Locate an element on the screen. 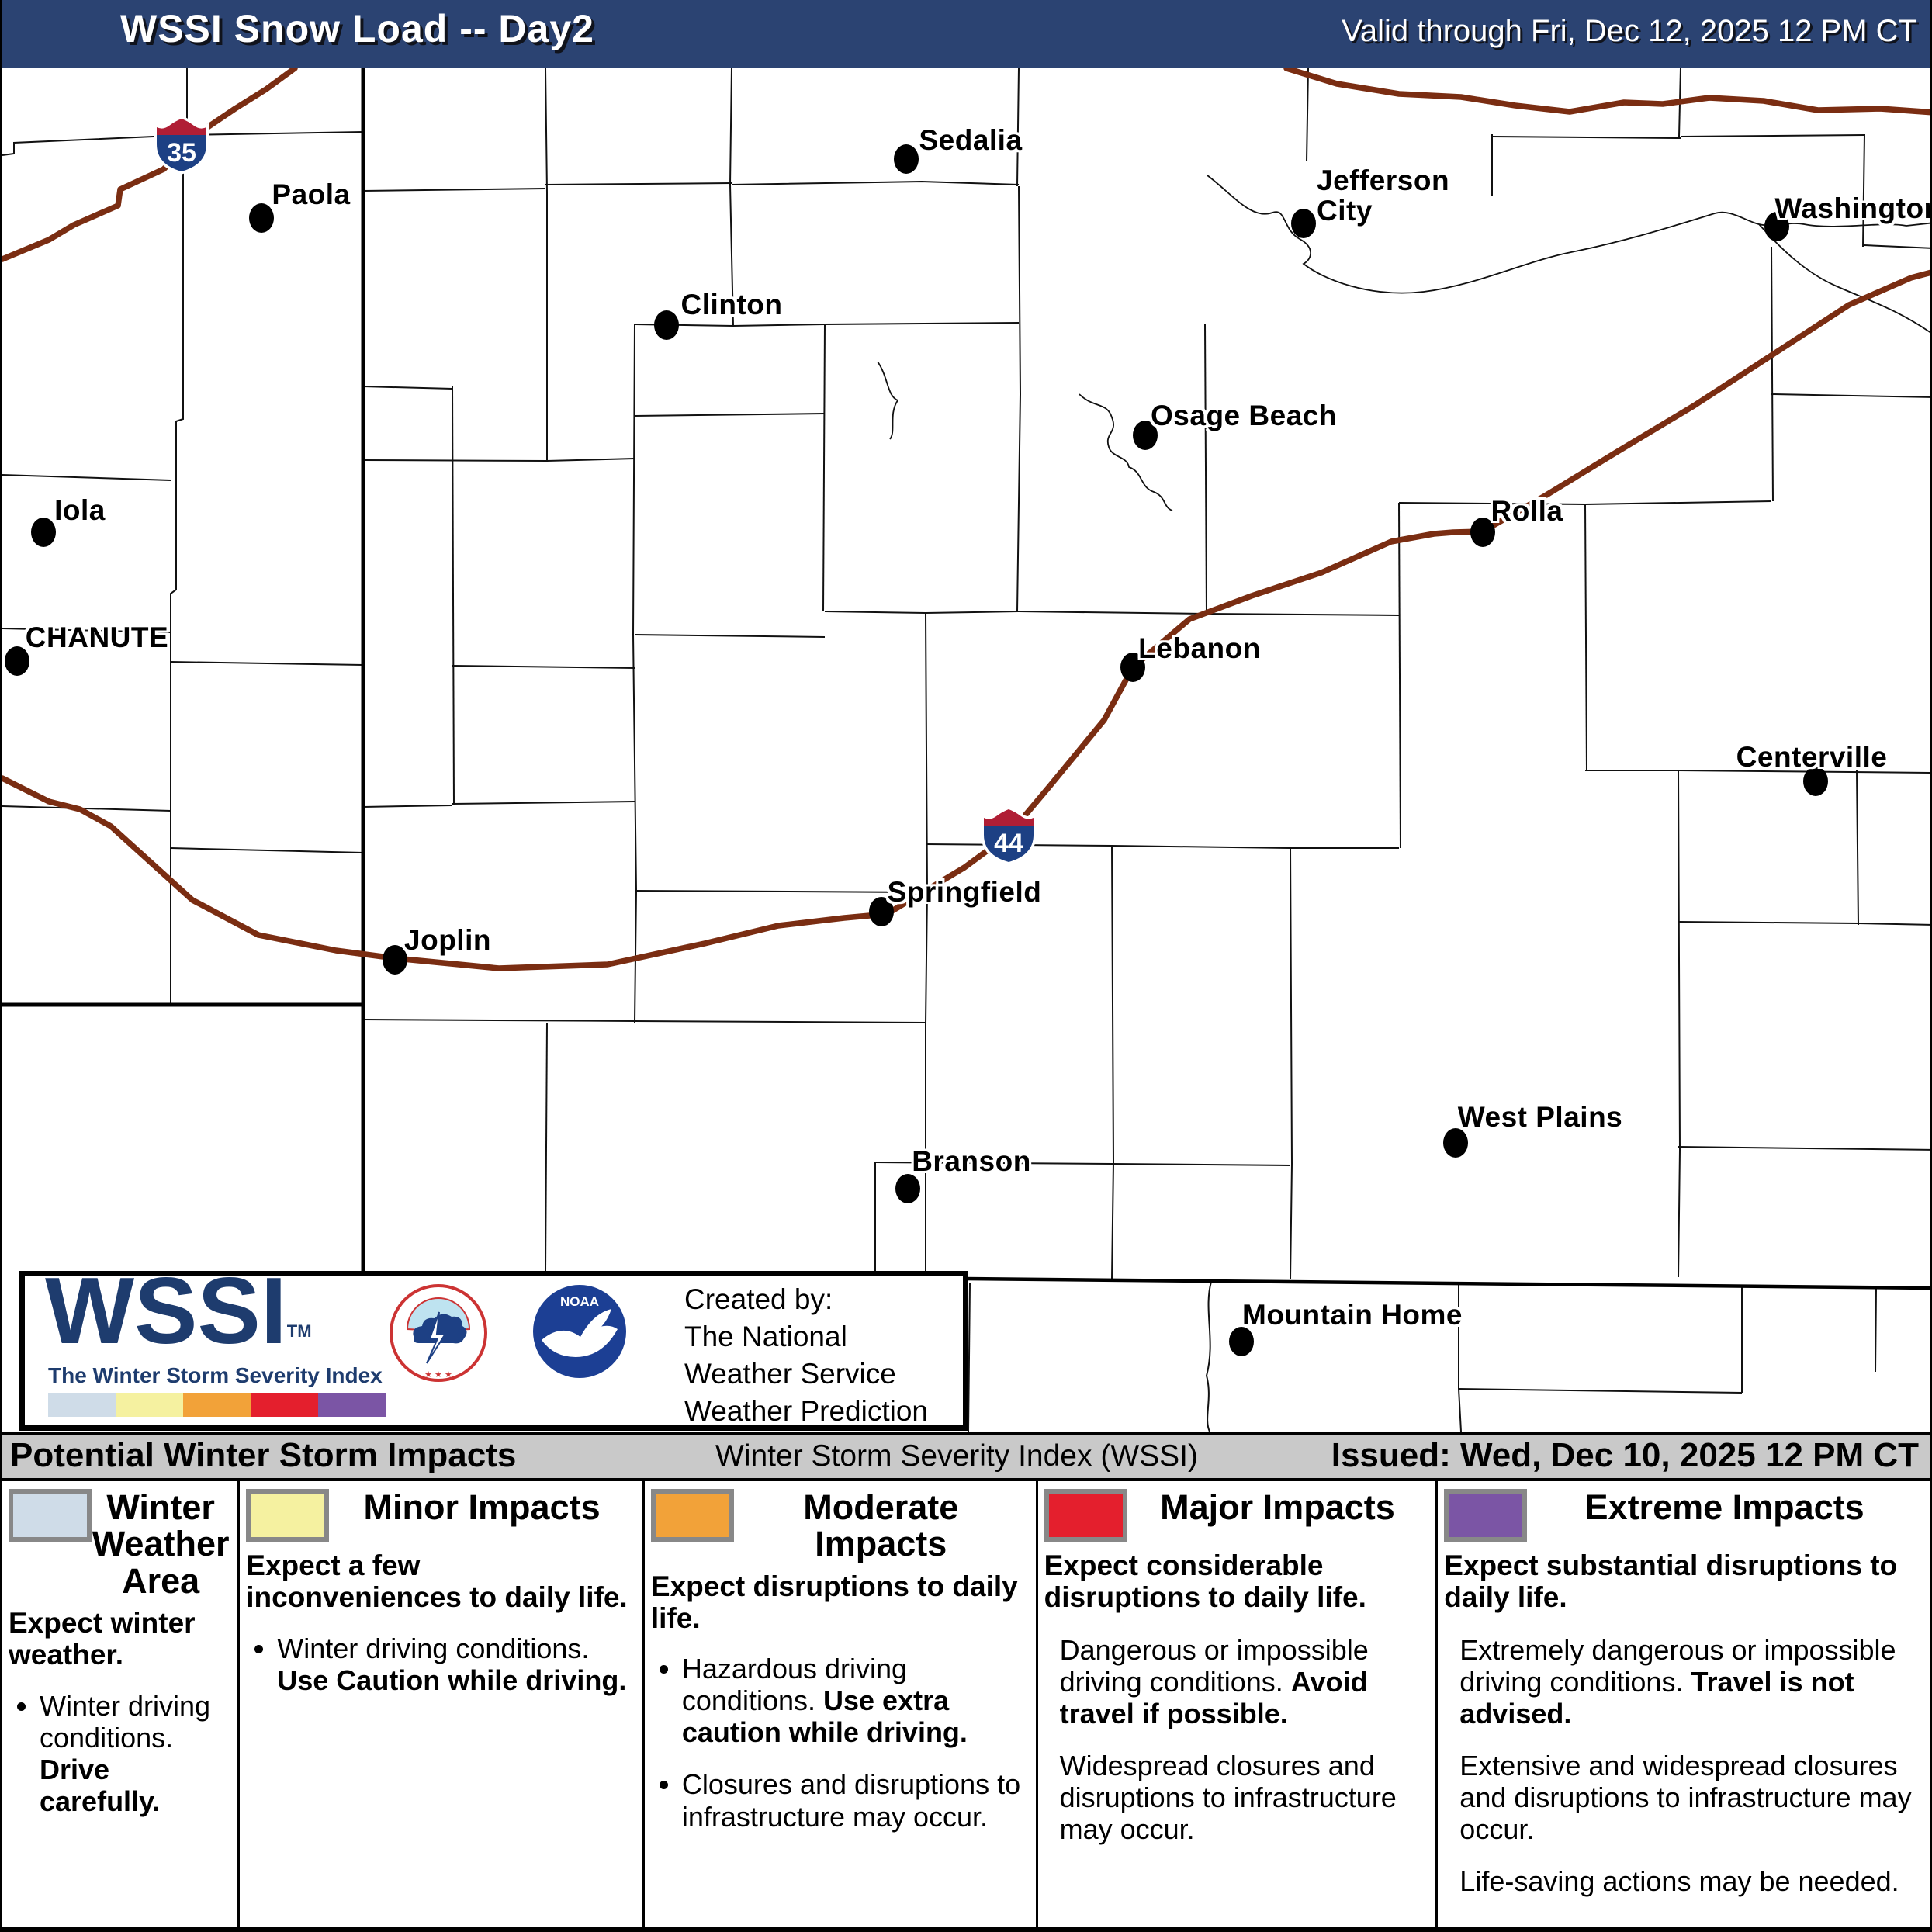 The image size is (1932, 1932). trademark-symbol: TM is located at coordinates (299, 1331).